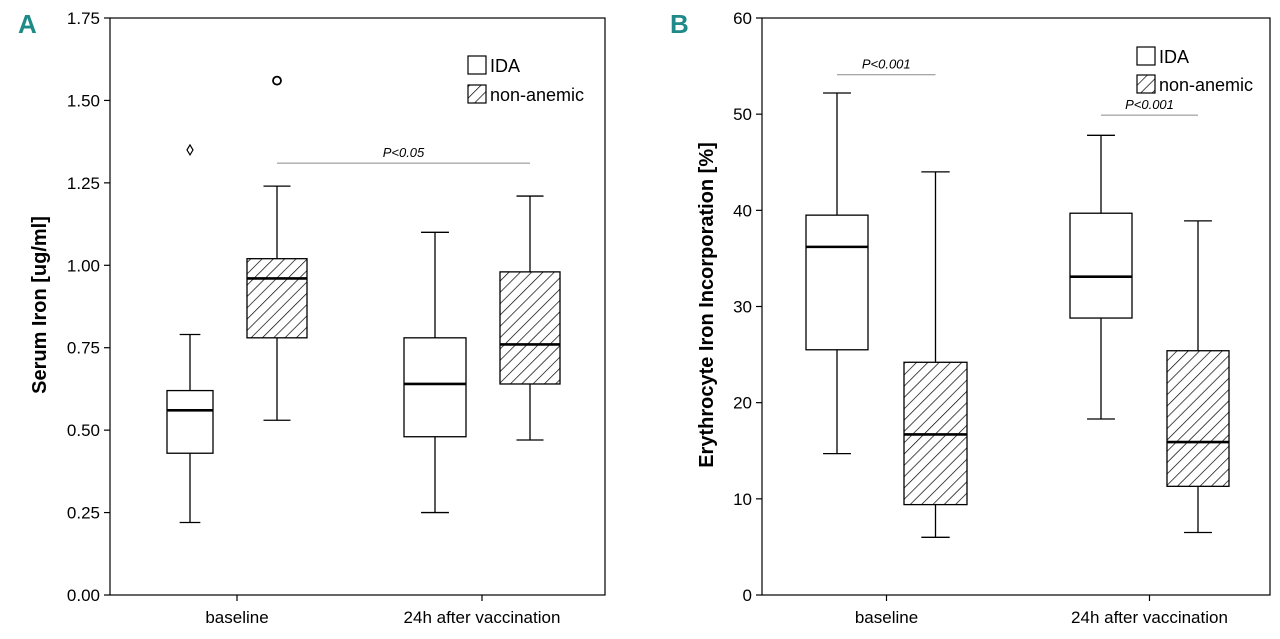 The height and width of the screenshot is (639, 1280). What do you see at coordinates (679, 24) in the screenshot?
I see `panel-label-b: B` at bounding box center [679, 24].